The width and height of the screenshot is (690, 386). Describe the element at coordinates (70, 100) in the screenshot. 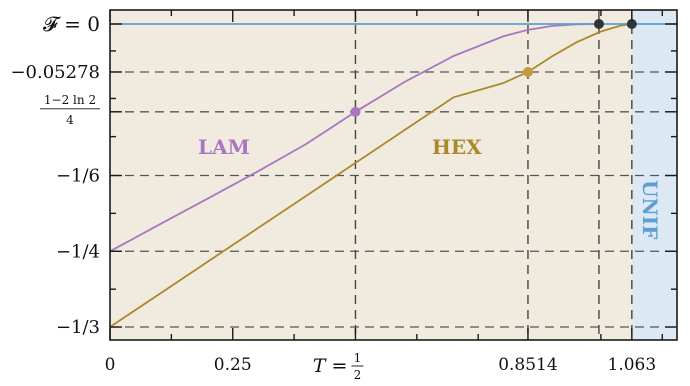

I see `y-tick-label-frac-num: 1−2 ln 2` at that location.